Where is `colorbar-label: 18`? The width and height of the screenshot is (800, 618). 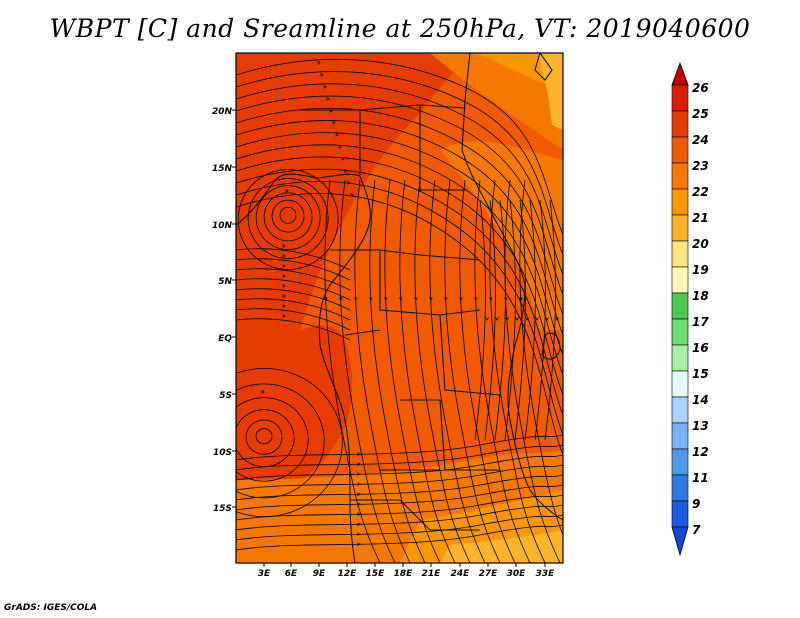 colorbar-label: 18 is located at coordinates (700, 296).